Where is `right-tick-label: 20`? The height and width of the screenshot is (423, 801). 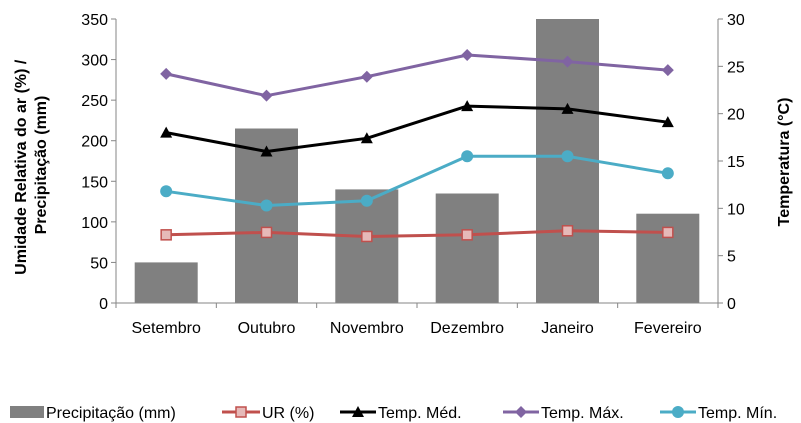
right-tick-label: 20 is located at coordinates (736, 115).